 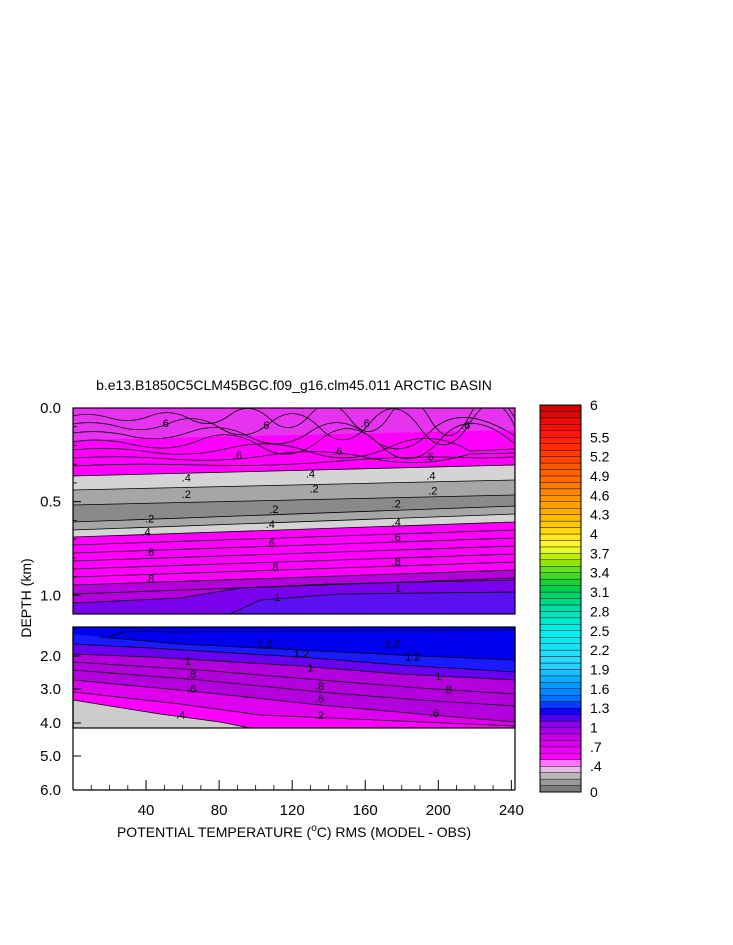 What do you see at coordinates (219, 810) in the screenshot?
I see `x-tick-label: 80` at bounding box center [219, 810].